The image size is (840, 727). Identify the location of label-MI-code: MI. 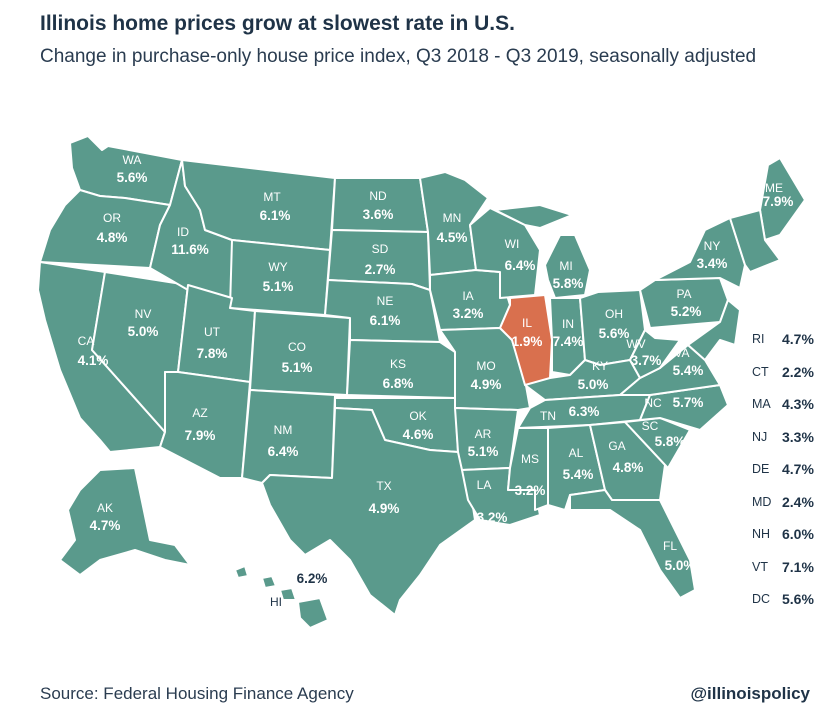
(565, 266).